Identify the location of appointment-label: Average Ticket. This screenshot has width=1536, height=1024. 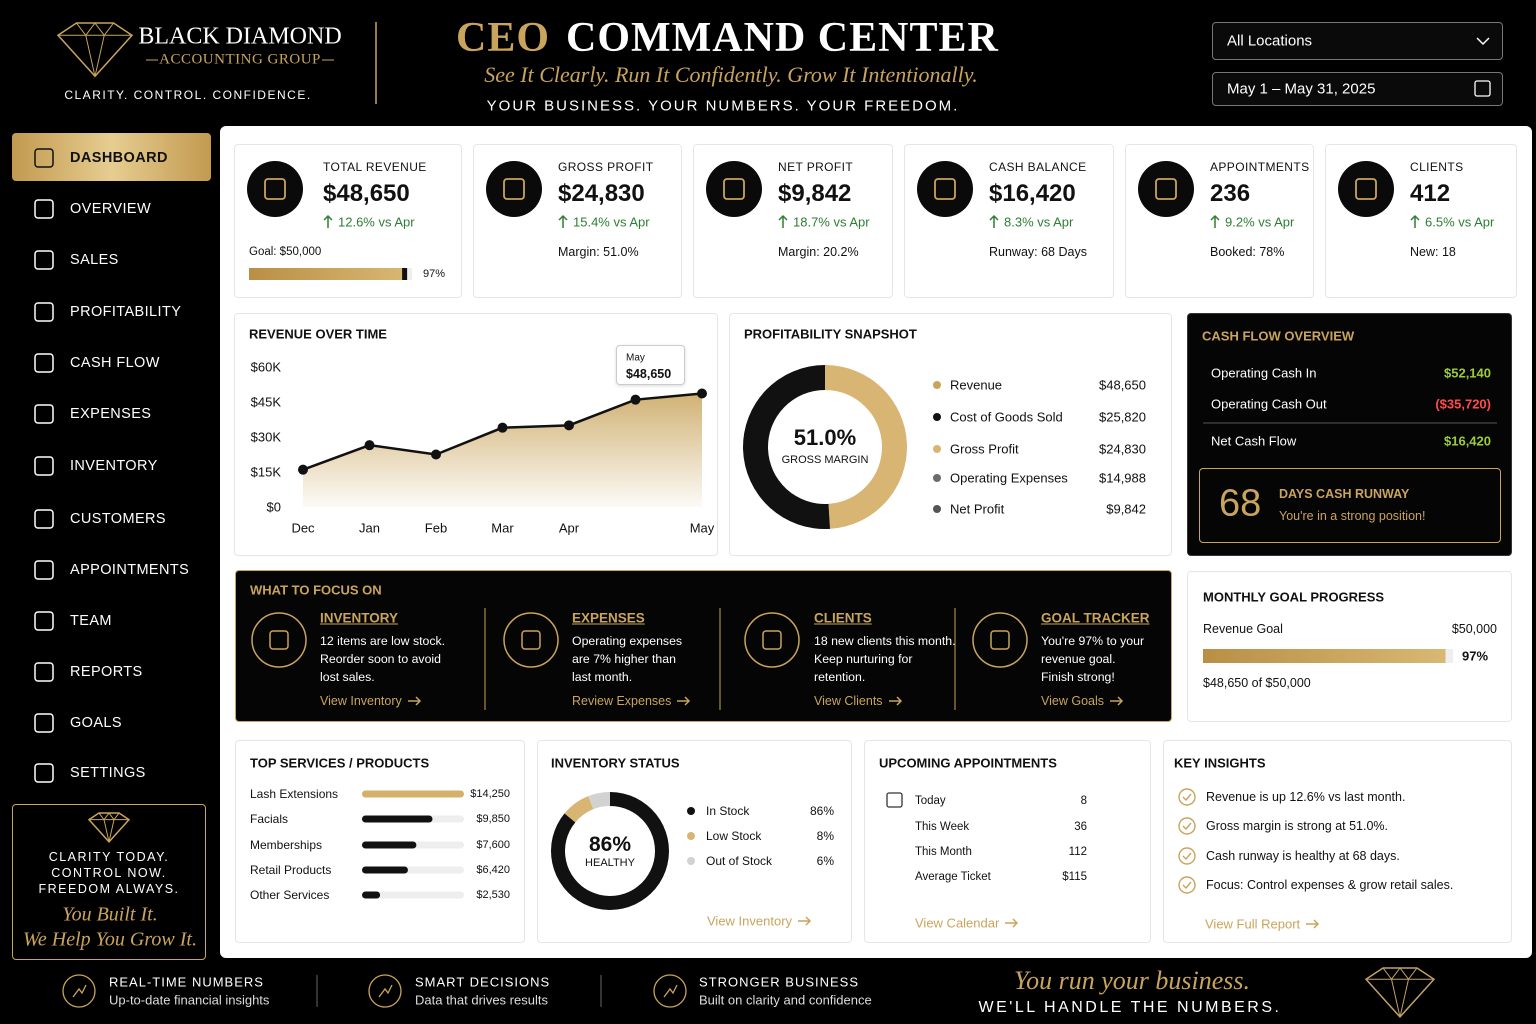
(953, 877).